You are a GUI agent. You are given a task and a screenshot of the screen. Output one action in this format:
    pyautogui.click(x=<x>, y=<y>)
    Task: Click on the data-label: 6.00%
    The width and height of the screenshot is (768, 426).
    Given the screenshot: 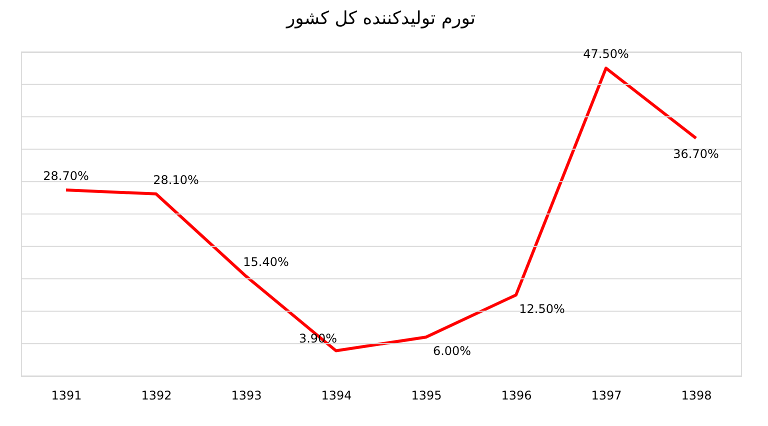 What is the action you would take?
    pyautogui.click(x=452, y=351)
    